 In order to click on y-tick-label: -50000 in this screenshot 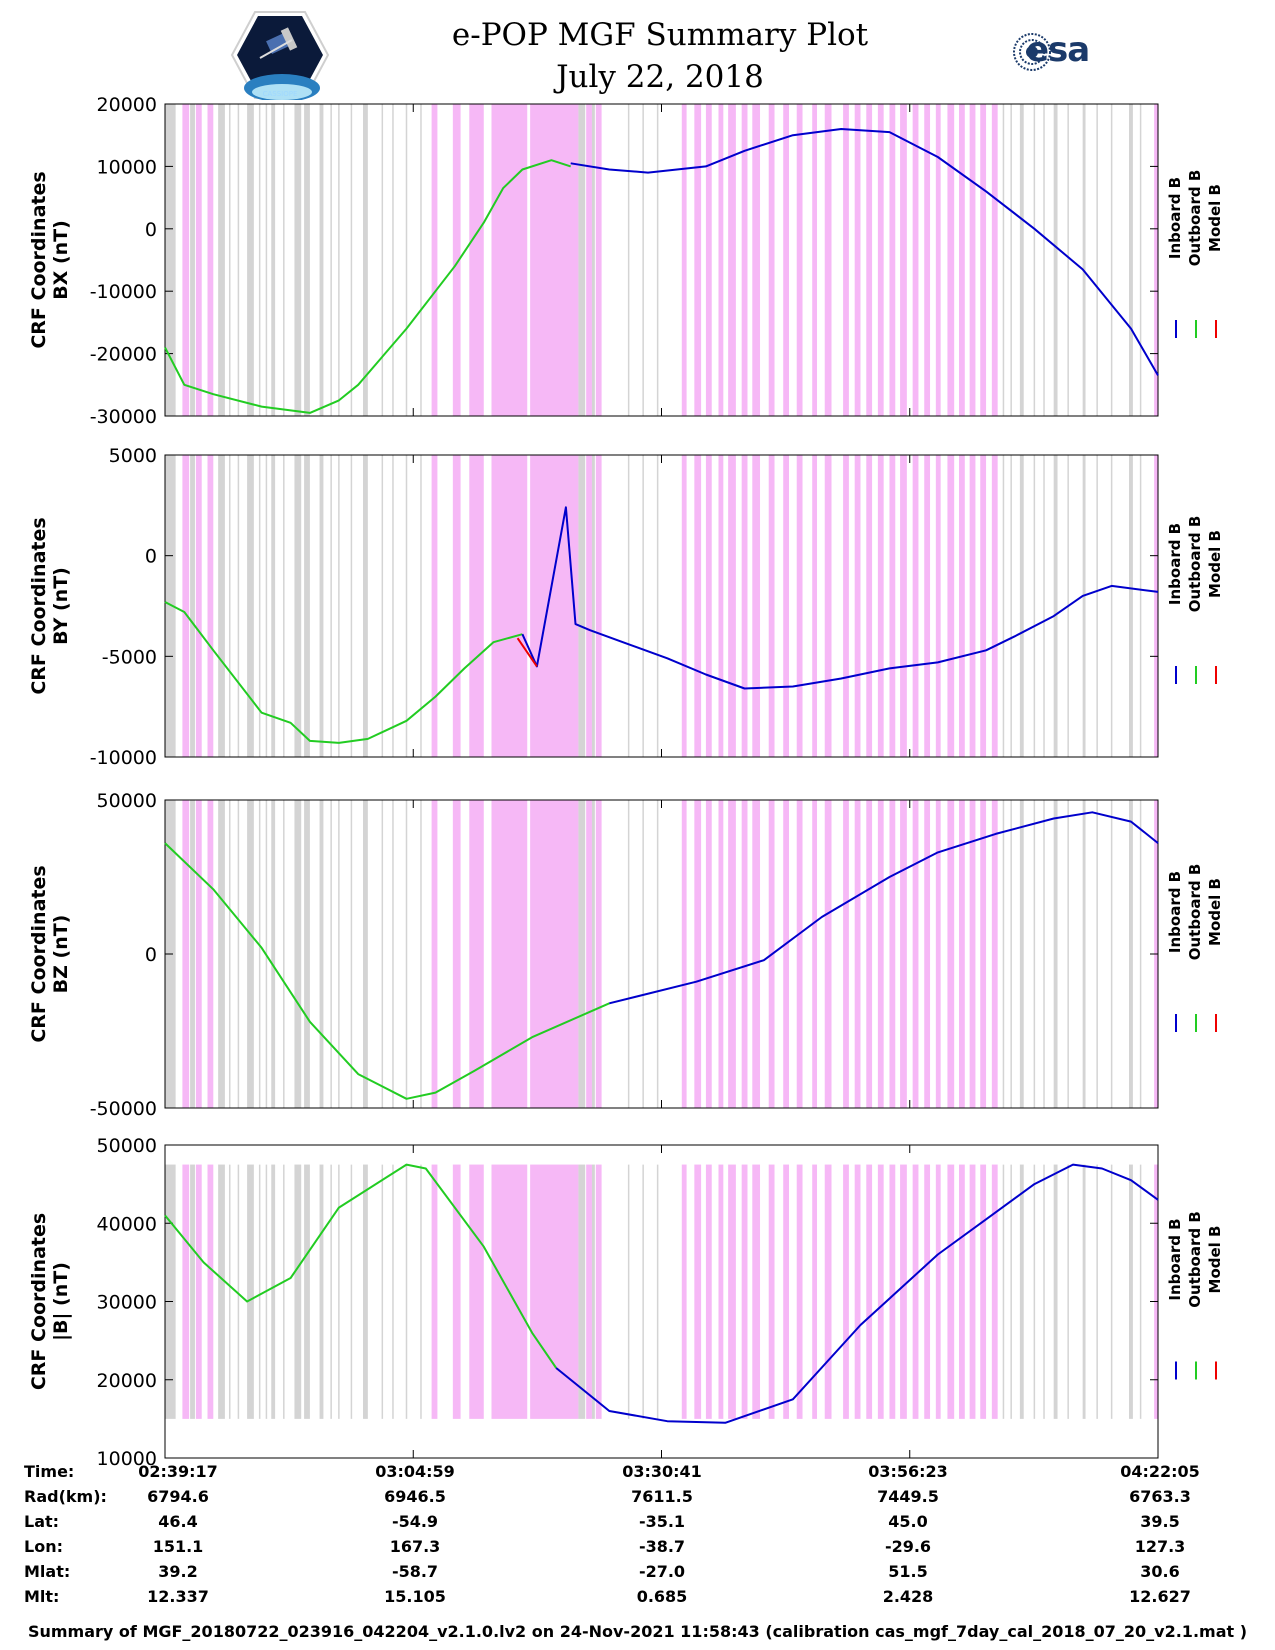, I will do `click(123, 1109)`.